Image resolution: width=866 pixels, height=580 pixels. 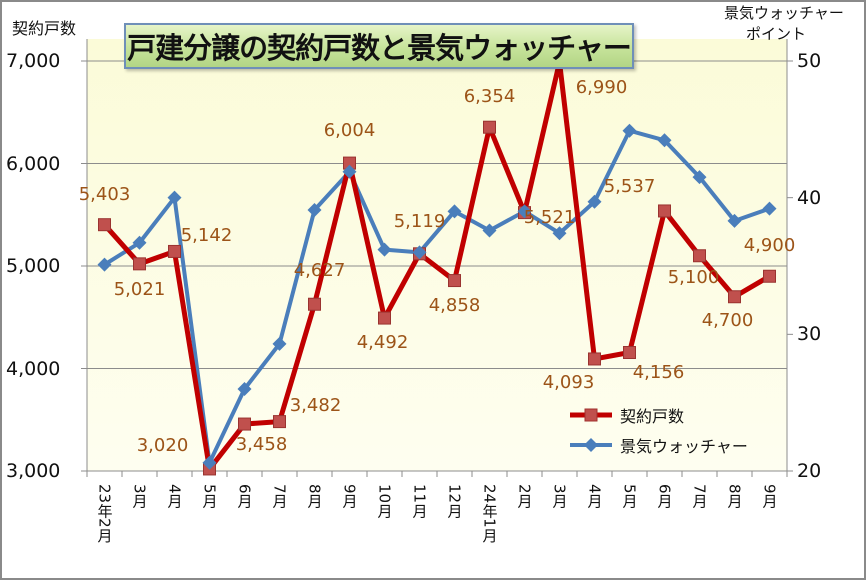 I want to click on data-label: 5,021, so click(x=139, y=289).